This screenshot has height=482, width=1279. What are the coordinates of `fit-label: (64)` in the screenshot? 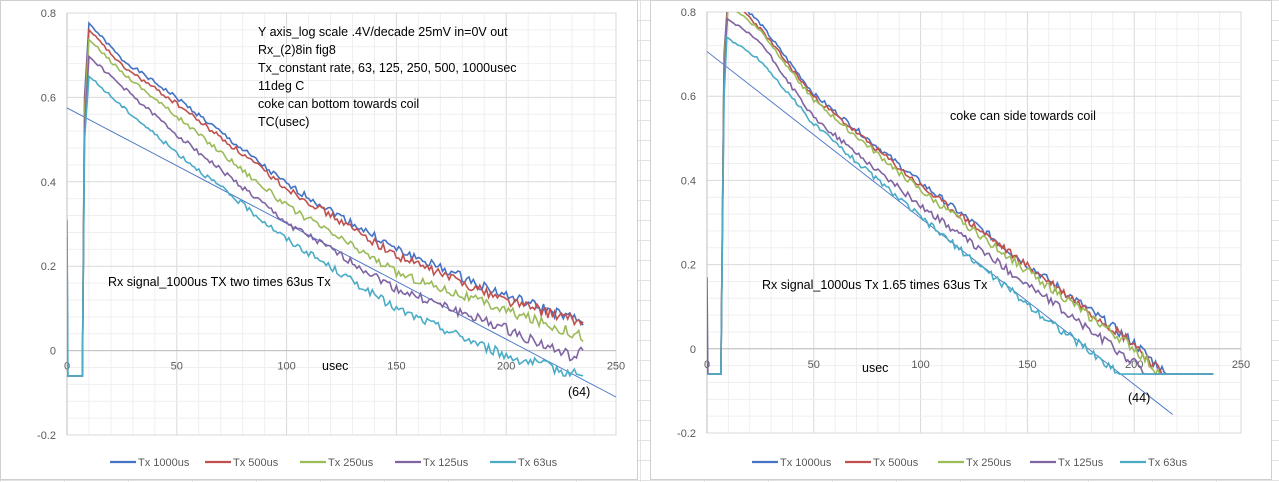 It's located at (579, 392).